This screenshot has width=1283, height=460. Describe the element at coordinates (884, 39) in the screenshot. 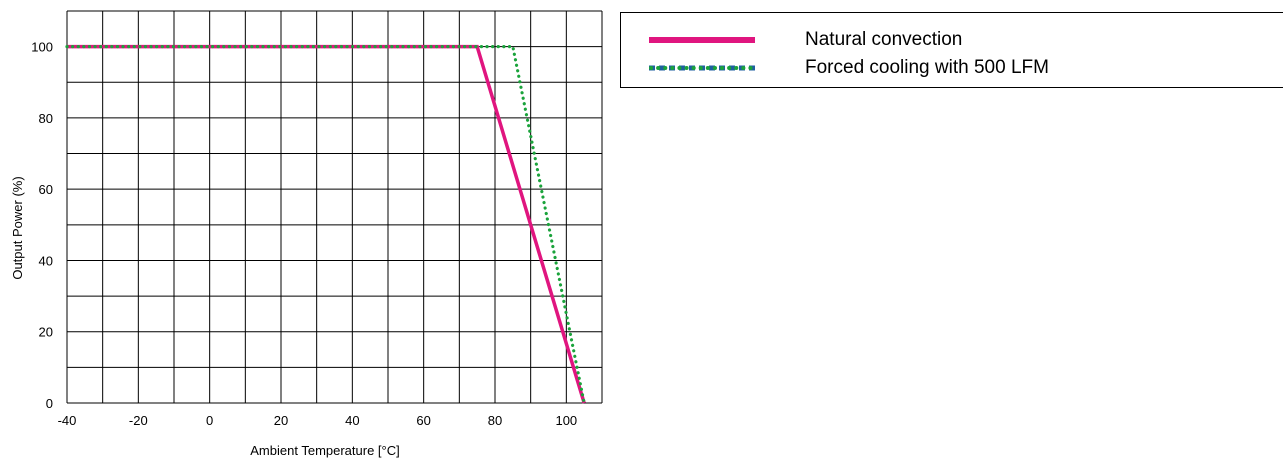

I see `legend-label: Natural convection` at that location.